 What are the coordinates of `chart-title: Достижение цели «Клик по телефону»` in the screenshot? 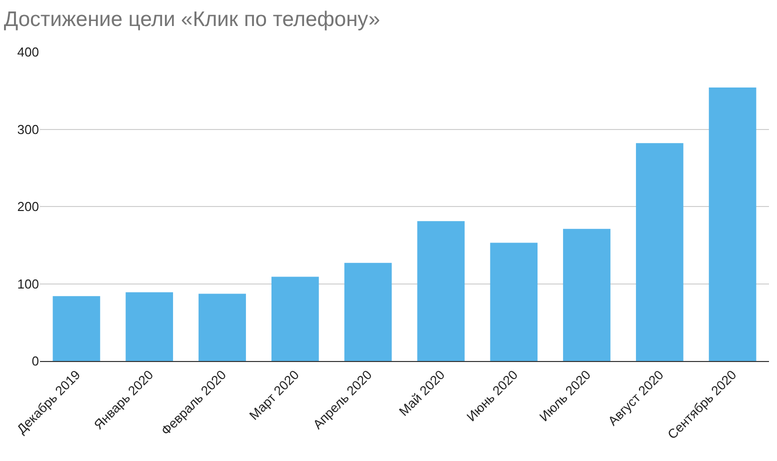 It's located at (192, 20).